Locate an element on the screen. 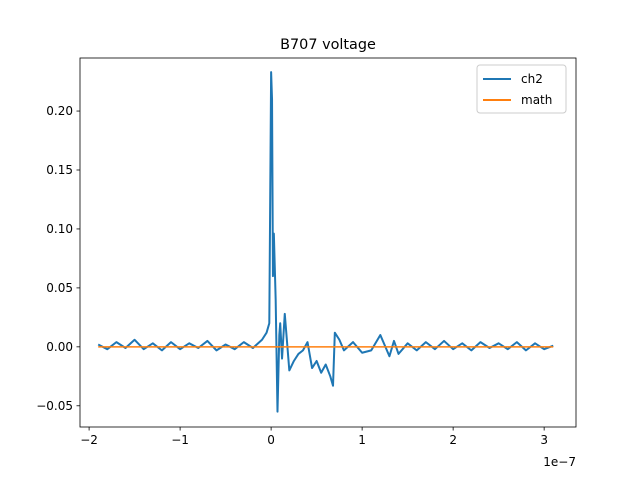  x-tick-label: 1 is located at coordinates (362, 440).